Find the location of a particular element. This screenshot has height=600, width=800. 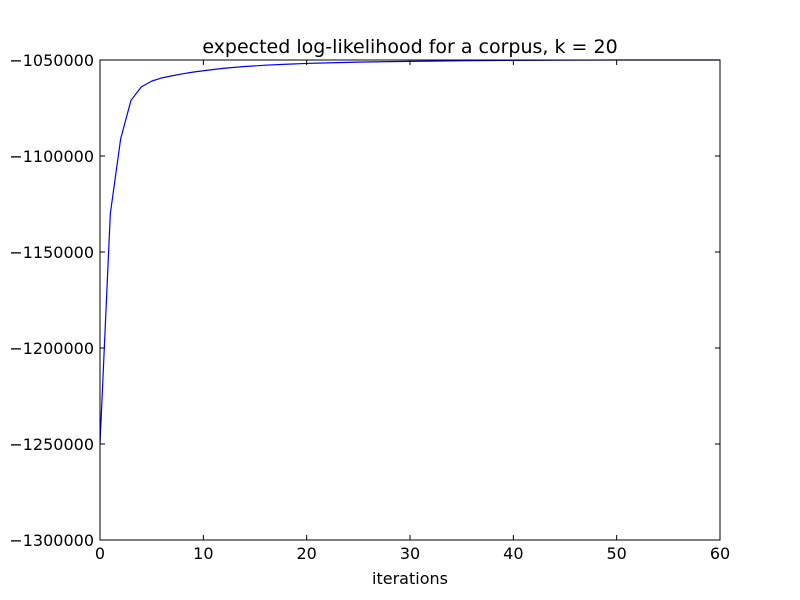

x-axis-title: iterations is located at coordinates (410, 578).